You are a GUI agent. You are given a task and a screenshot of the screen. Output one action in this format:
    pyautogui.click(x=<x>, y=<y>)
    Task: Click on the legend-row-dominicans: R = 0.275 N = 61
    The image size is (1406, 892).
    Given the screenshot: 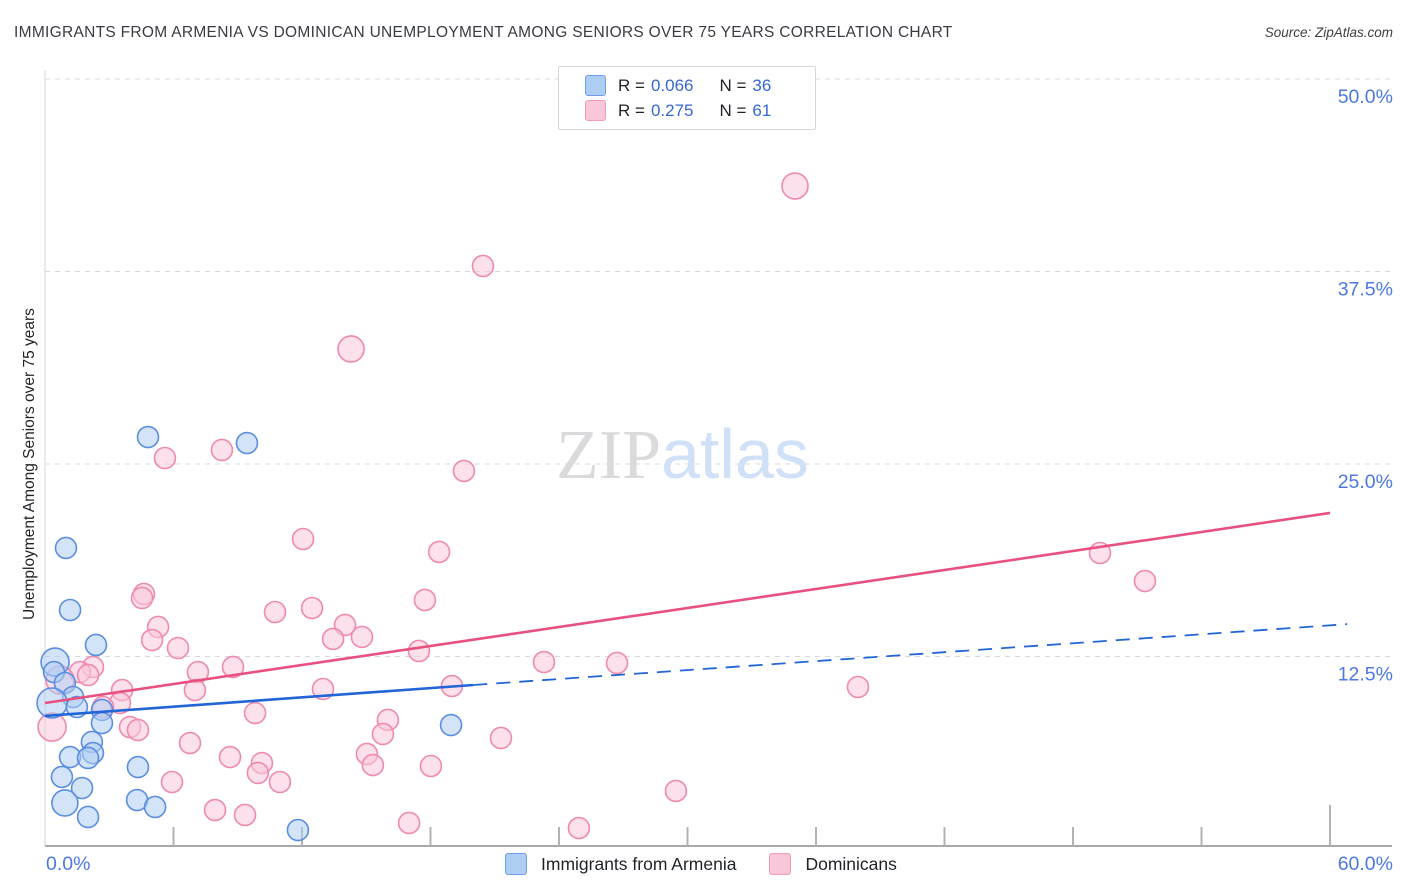 What is the action you would take?
    pyautogui.click(x=700, y=110)
    